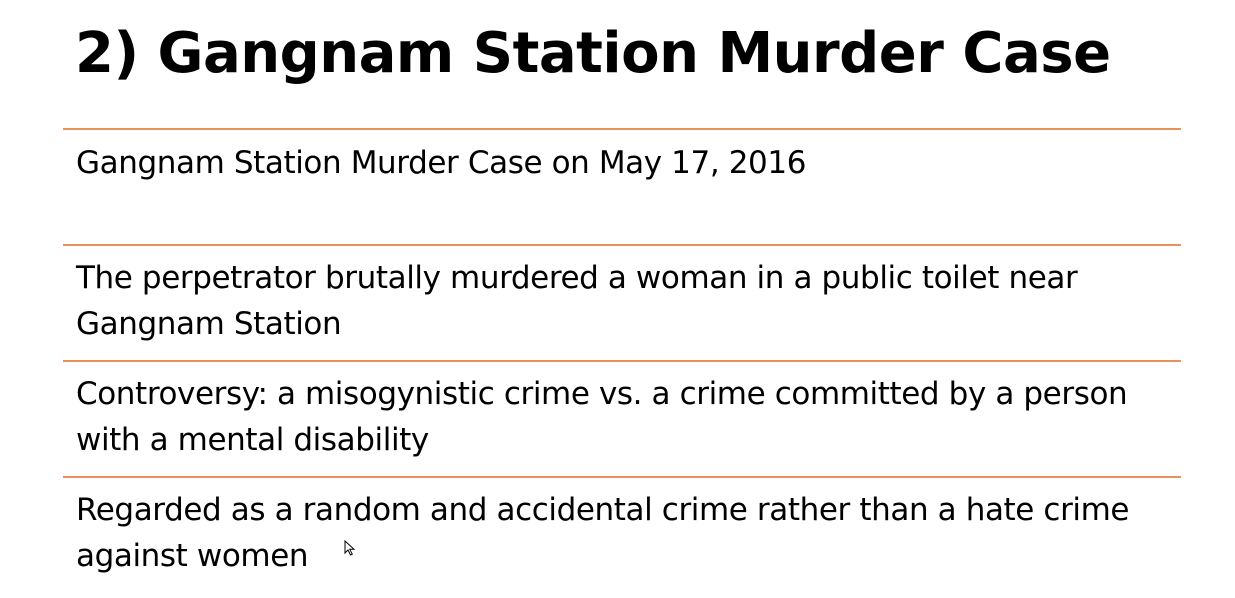 The width and height of the screenshot is (1235, 598). I want to click on slide-title: 2) Gangnam Station Murder Case, so click(593, 53).